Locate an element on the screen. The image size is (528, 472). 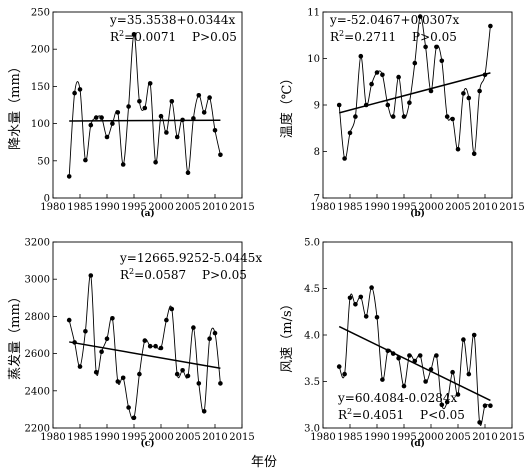
panel-caption: (b) is located at coordinates (417, 213).